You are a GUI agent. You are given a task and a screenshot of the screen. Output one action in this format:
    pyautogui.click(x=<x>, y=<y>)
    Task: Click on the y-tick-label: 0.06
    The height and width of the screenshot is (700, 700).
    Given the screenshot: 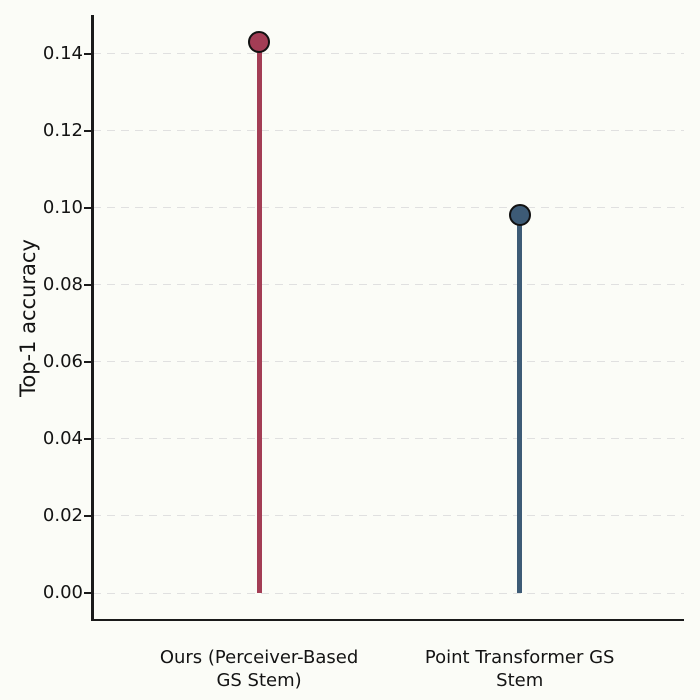 What is the action you would take?
    pyautogui.click(x=62, y=361)
    